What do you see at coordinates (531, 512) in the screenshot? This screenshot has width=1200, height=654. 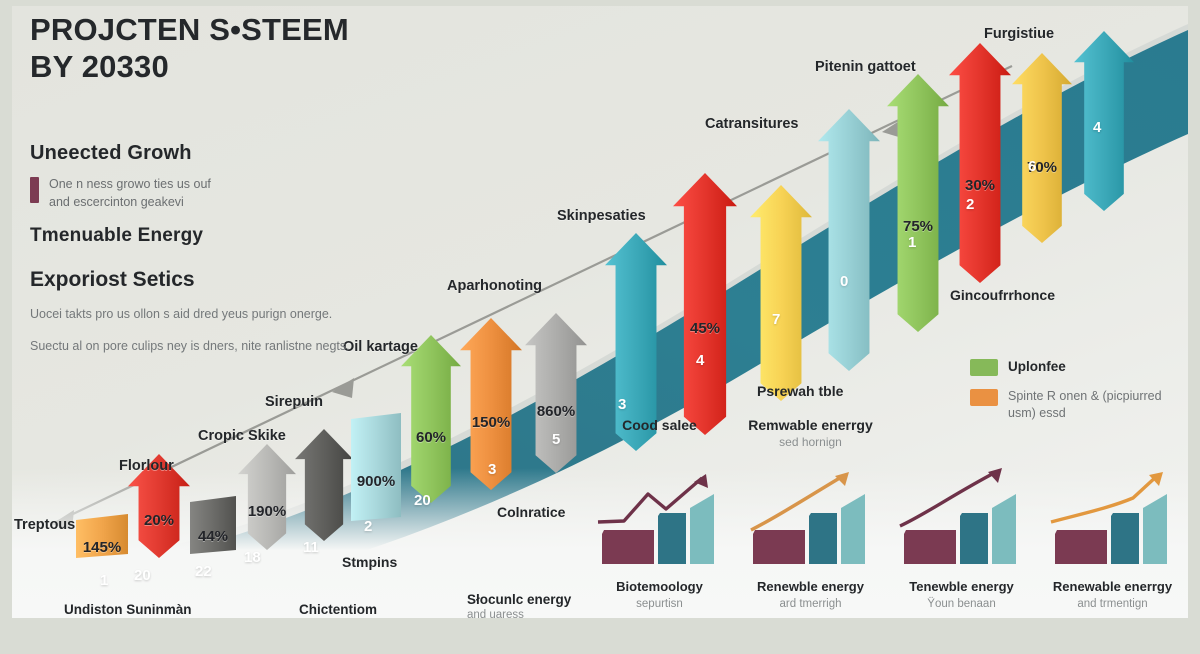 I see `band-caption: Colnratice` at bounding box center [531, 512].